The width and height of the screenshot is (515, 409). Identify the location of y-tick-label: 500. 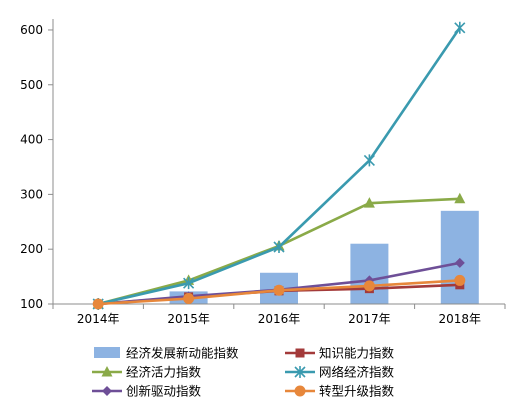
(31, 85).